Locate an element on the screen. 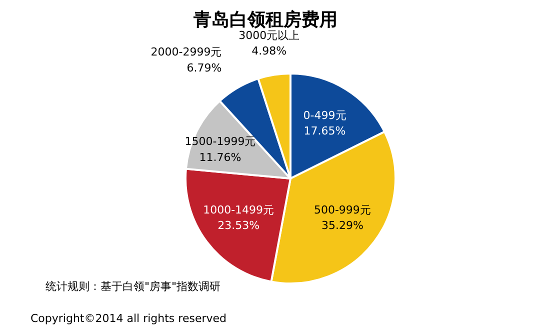 Image resolution: width=550 pixels, height=328 pixels. slice-label: 3000元以上 is located at coordinates (269, 35).